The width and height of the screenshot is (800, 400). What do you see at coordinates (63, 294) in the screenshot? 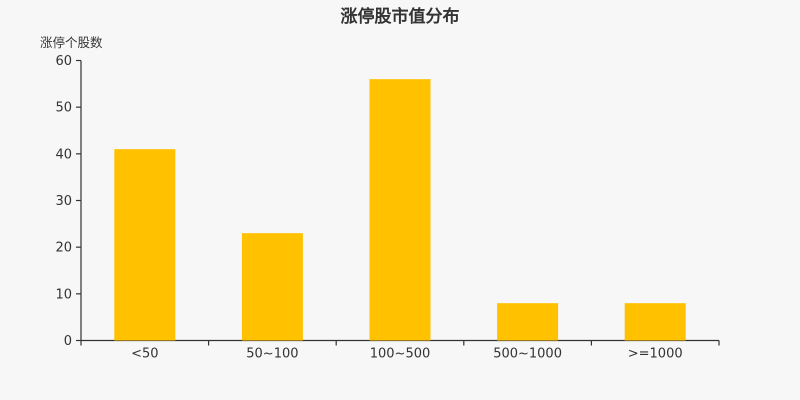
I see `y-tick-label: 10` at bounding box center [63, 294].